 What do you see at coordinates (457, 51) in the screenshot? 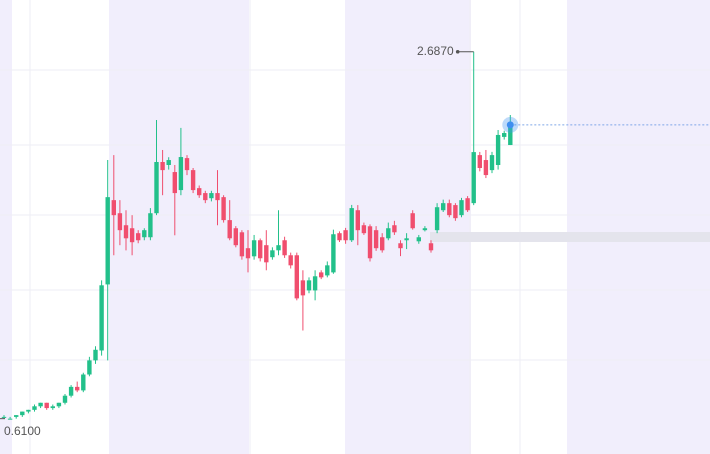
I see `high-dot` at bounding box center [457, 51].